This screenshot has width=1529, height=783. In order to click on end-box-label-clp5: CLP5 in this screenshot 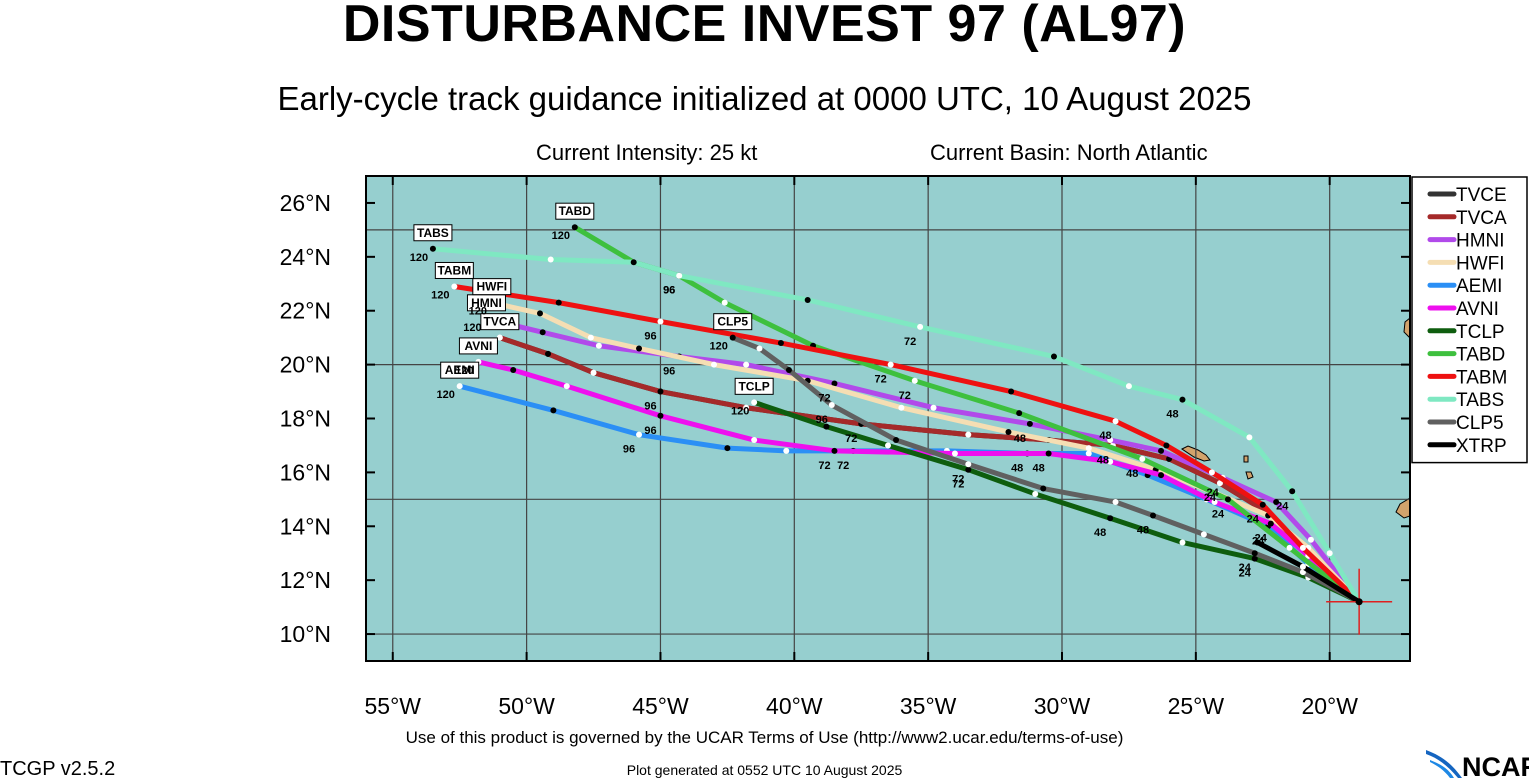, I will do `click(732, 322)`.